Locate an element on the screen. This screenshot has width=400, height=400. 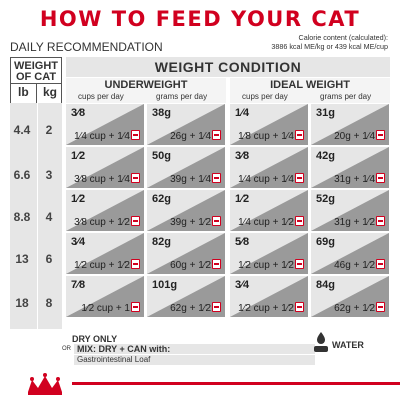
cups-cell: 1⁄2 3⁄8 cup + 1⁄4 is located at coordinates (105, 167).